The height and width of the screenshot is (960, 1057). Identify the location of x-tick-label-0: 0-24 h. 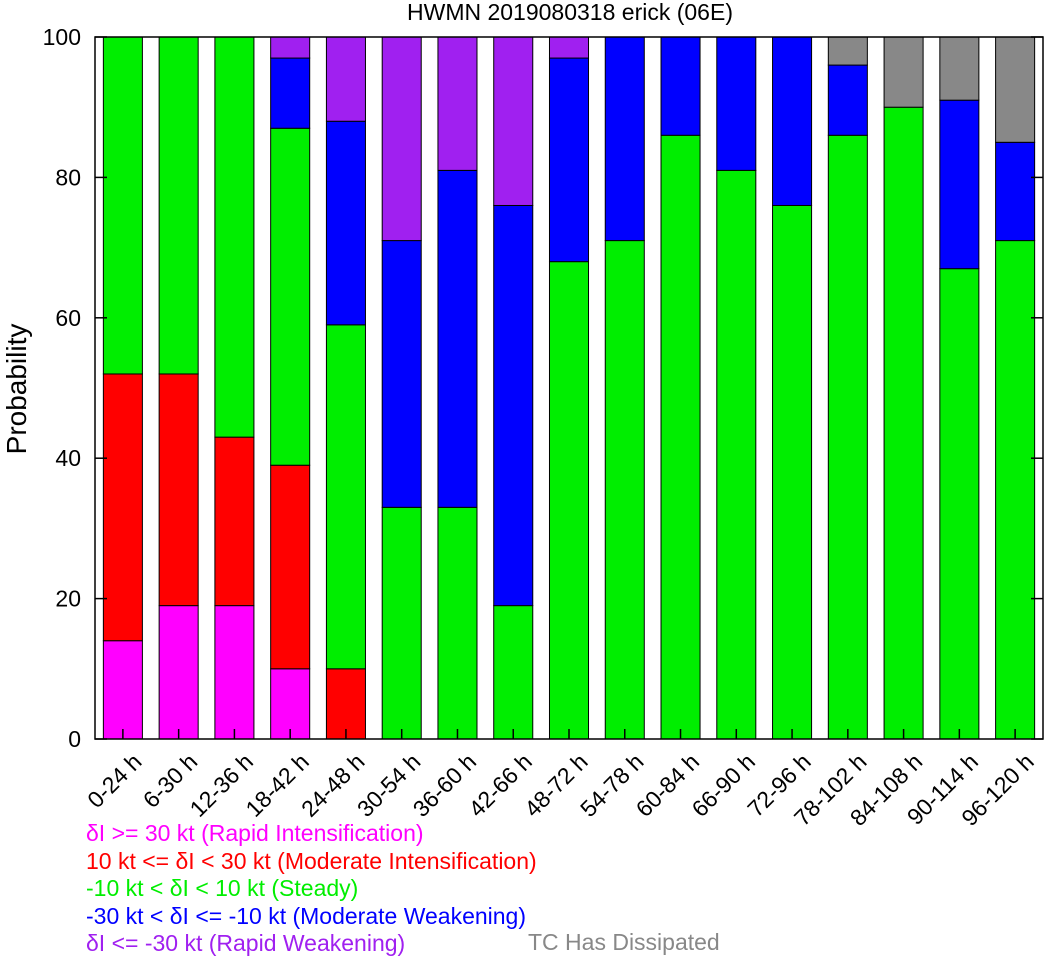
(114, 780).